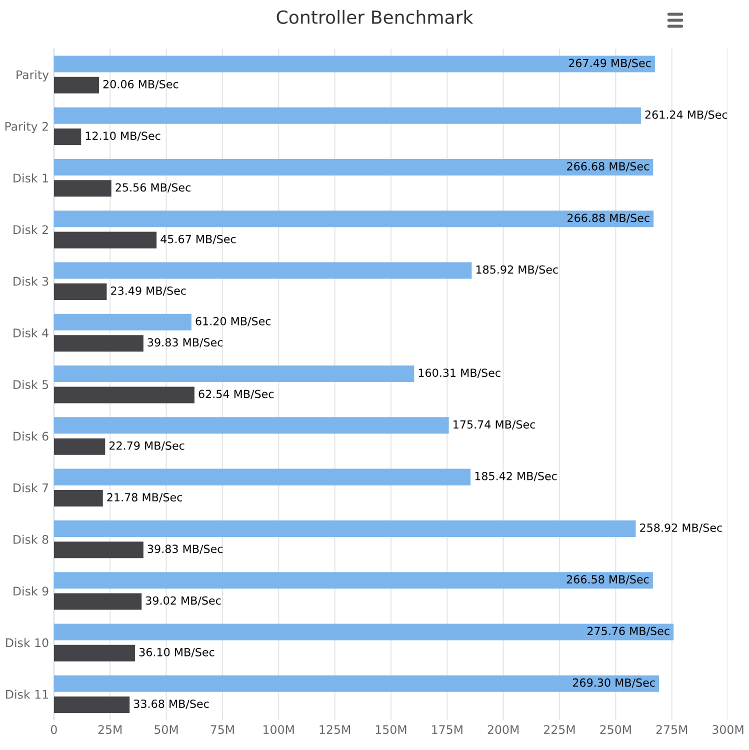 The image size is (749, 750). What do you see at coordinates (728, 729) in the screenshot?
I see `x-tick-label: 300M` at bounding box center [728, 729].